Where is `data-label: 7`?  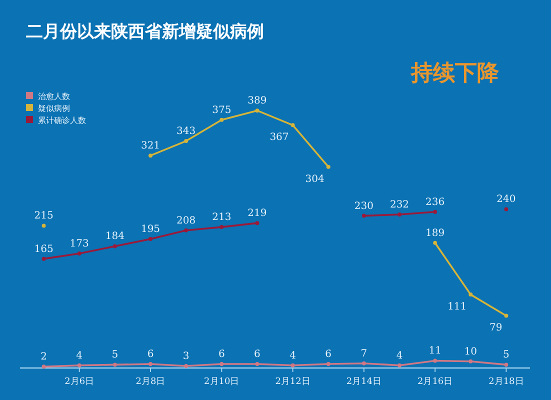 data-label: 7 is located at coordinates (364, 354).